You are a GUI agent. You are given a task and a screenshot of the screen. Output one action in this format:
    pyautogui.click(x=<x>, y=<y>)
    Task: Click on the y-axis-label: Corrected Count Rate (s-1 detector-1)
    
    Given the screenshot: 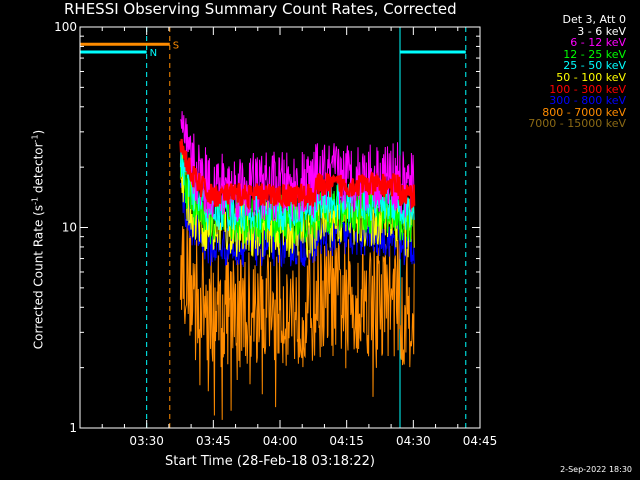 What is the action you would take?
    pyautogui.click(x=38, y=240)
    